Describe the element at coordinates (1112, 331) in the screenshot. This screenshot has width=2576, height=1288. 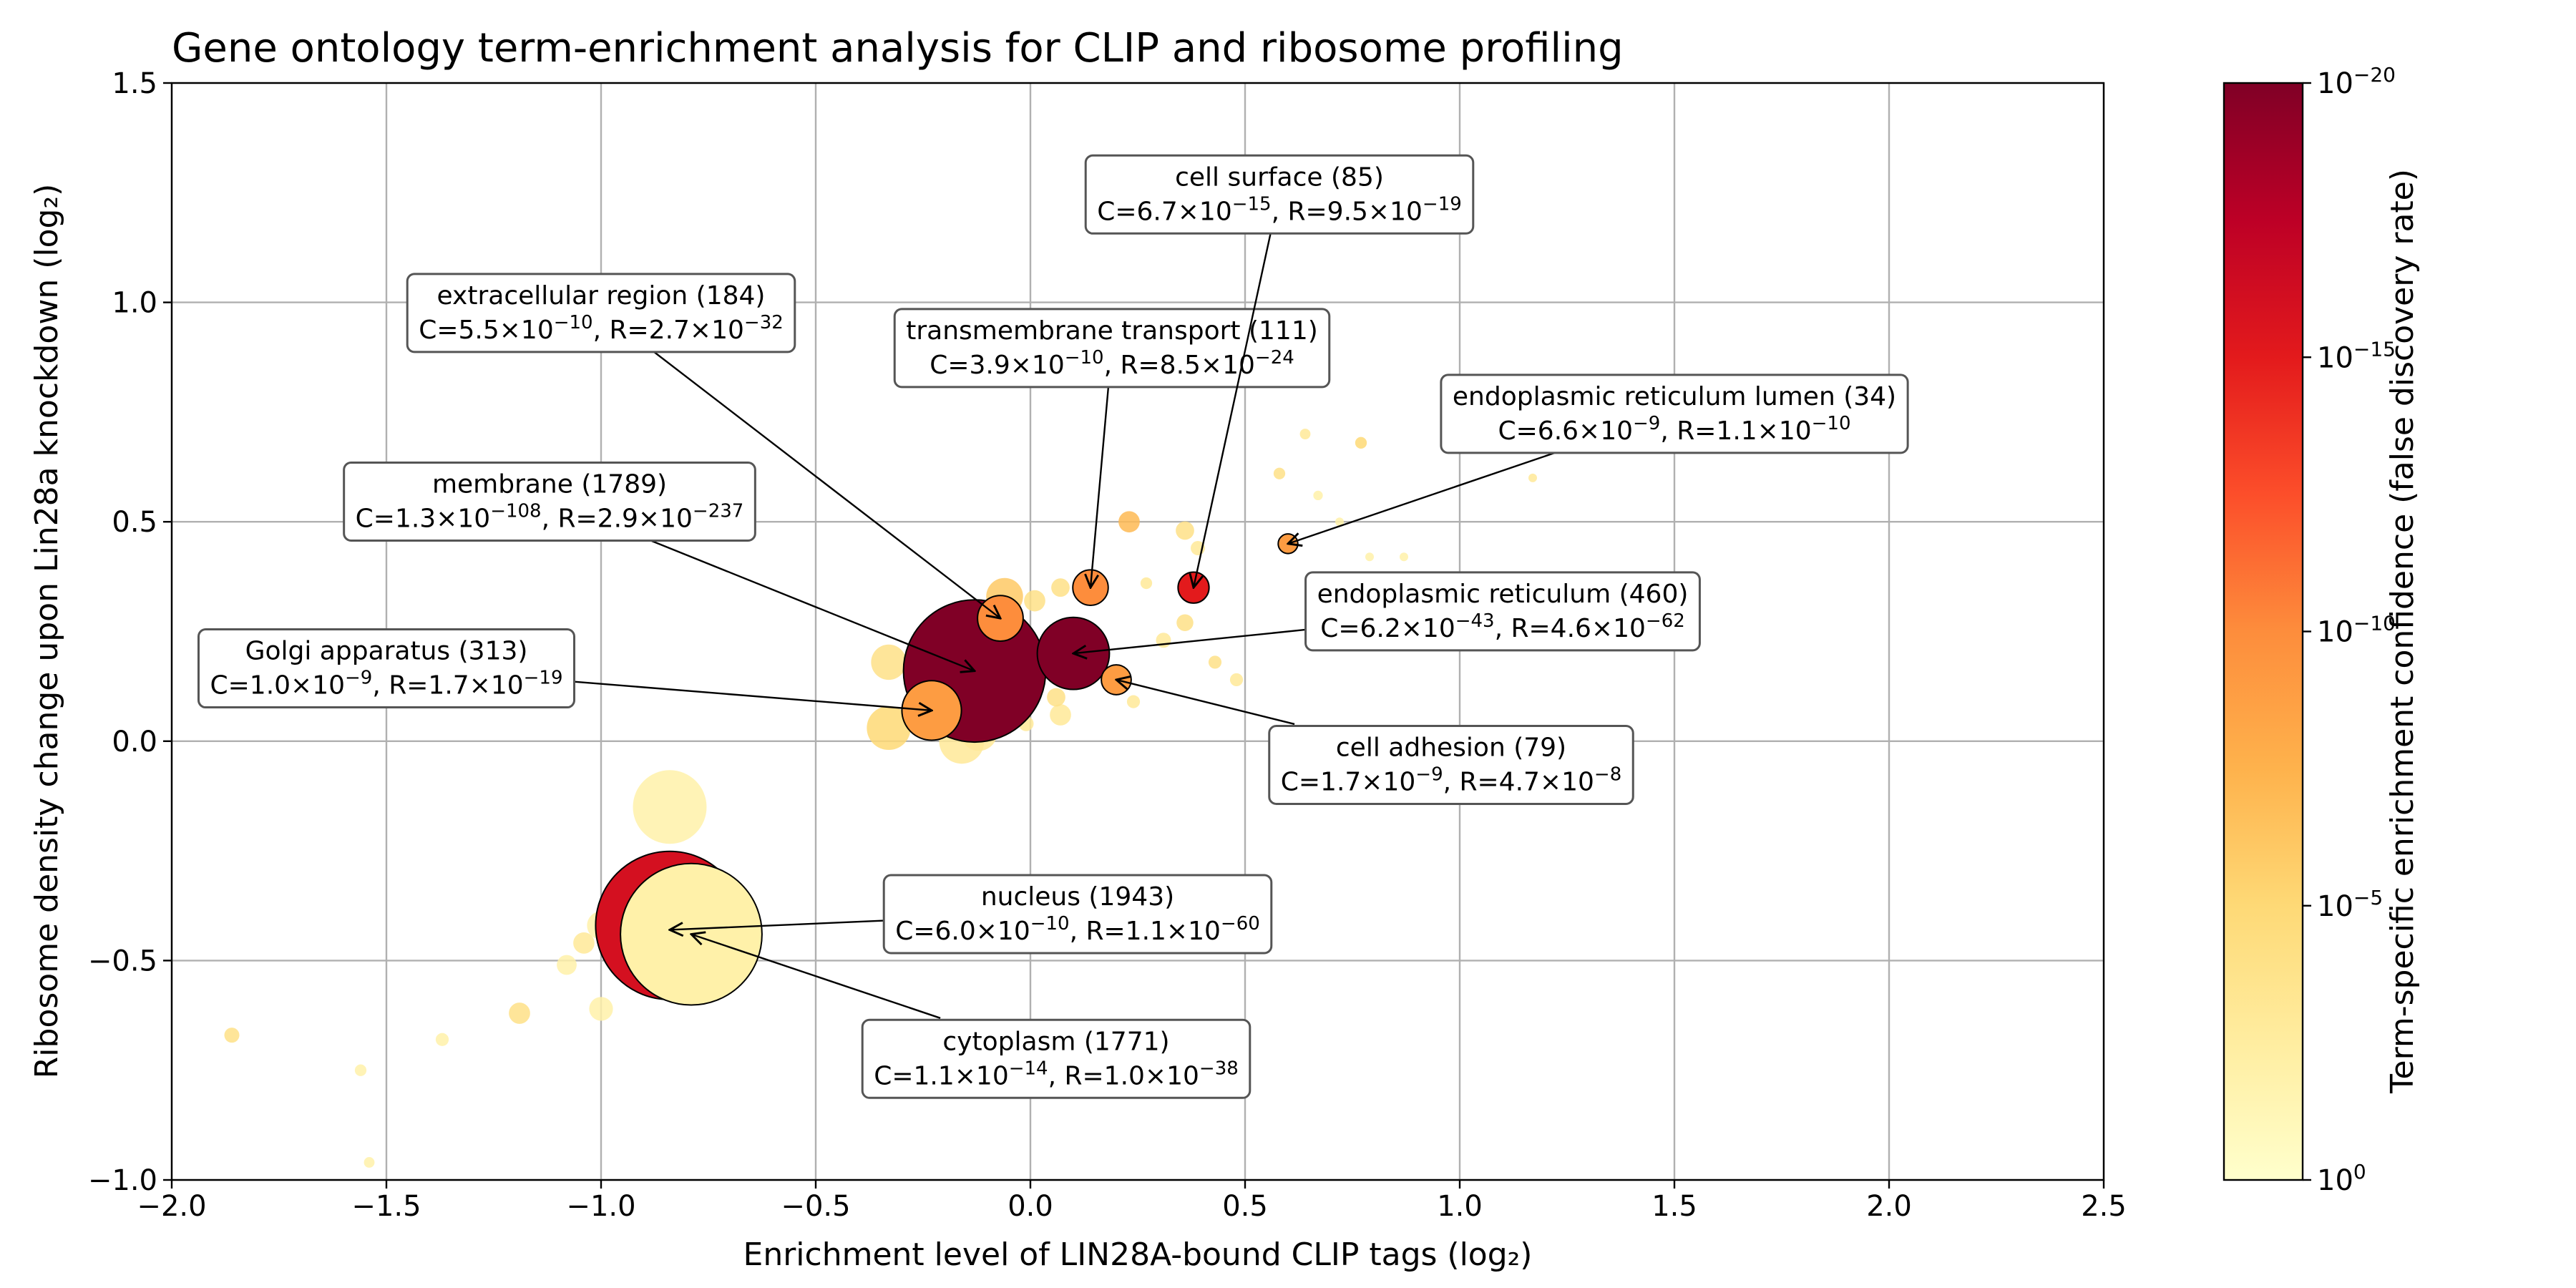
I see `annotation-term: transmembrane transport (111)` at that location.